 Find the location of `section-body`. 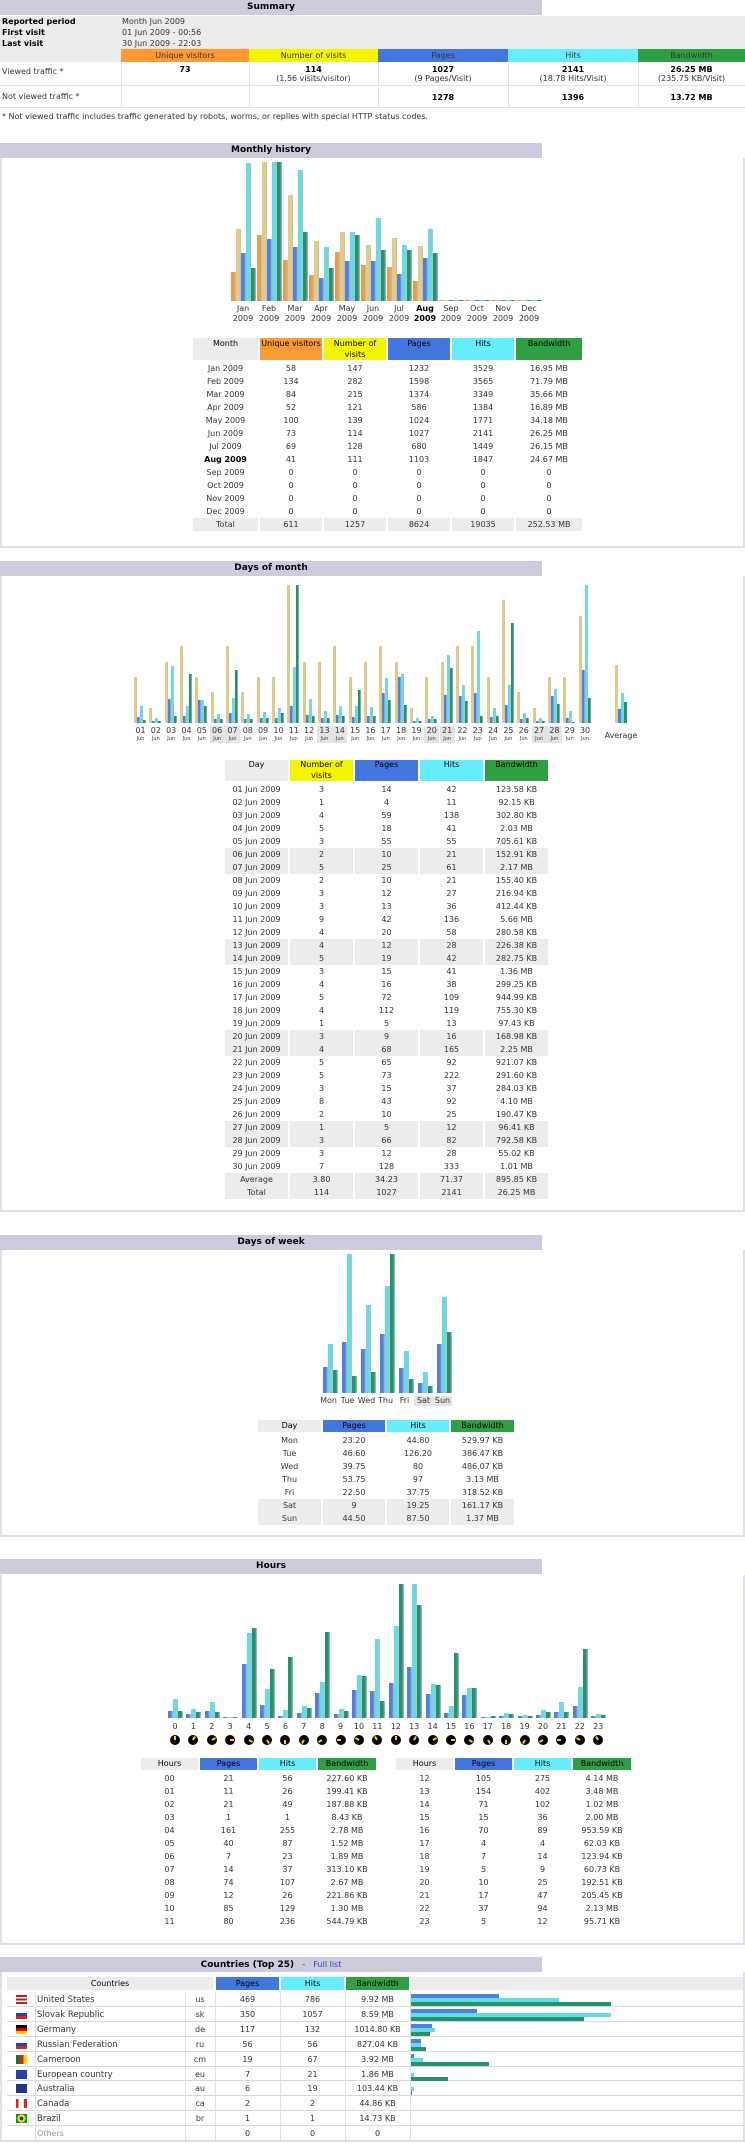

section-body is located at coordinates (372, 1393).